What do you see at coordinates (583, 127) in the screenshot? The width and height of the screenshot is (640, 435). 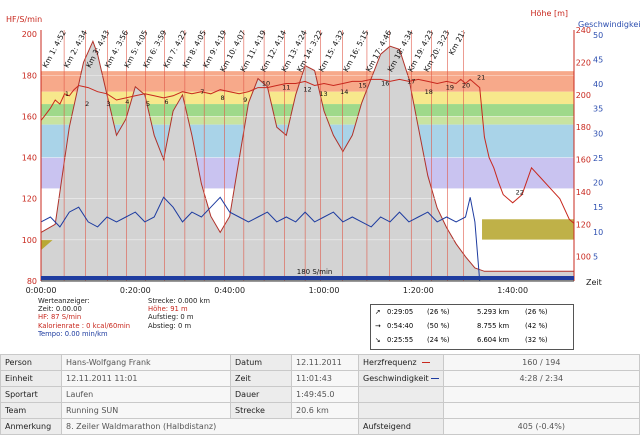 I see `right1-tick-4: 180` at bounding box center [583, 127].